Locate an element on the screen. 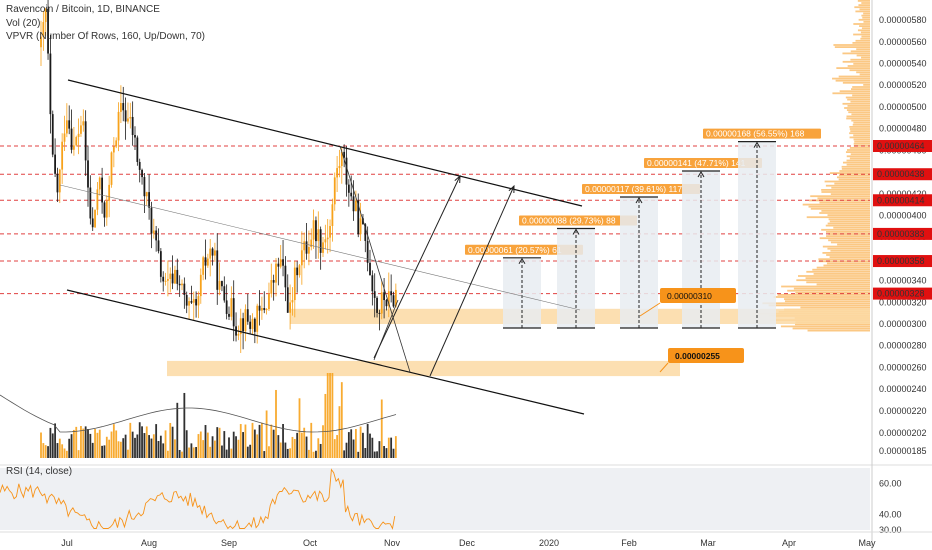  channel-line is located at coordinates (320, 247).